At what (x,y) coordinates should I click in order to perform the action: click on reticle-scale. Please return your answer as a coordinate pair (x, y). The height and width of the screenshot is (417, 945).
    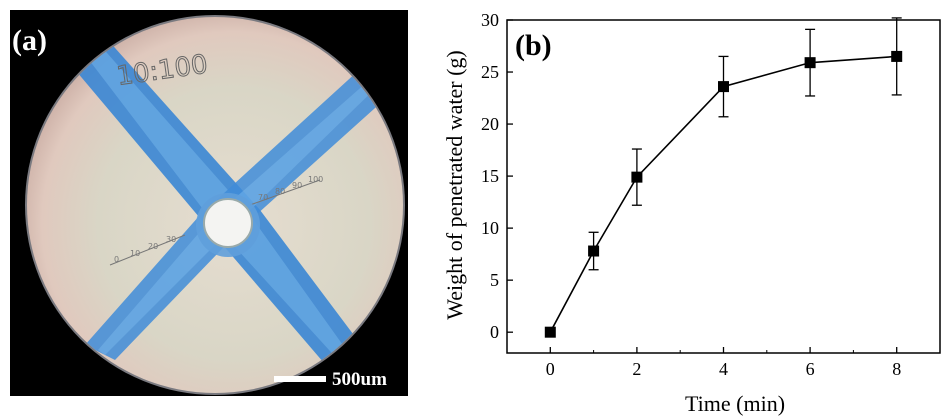
    Looking at the image, I should click on (215, 222).